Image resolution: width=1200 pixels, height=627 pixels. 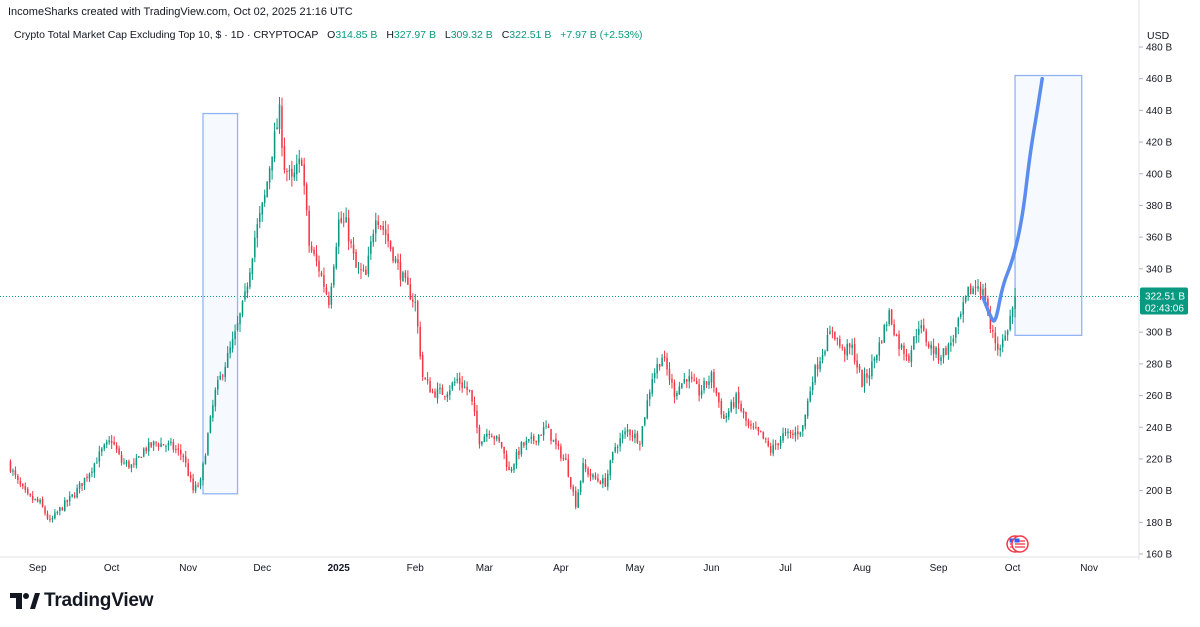 I want to click on time-tick-label: Aug, so click(x=862, y=568).